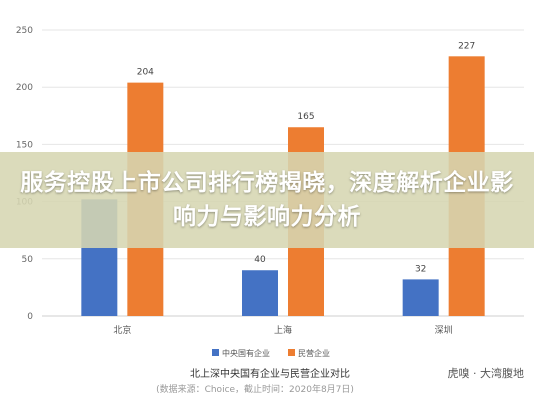 The image size is (534, 400). Describe the element at coordinates (30, 317) in the screenshot. I see `y-tick-label: 0` at that location.